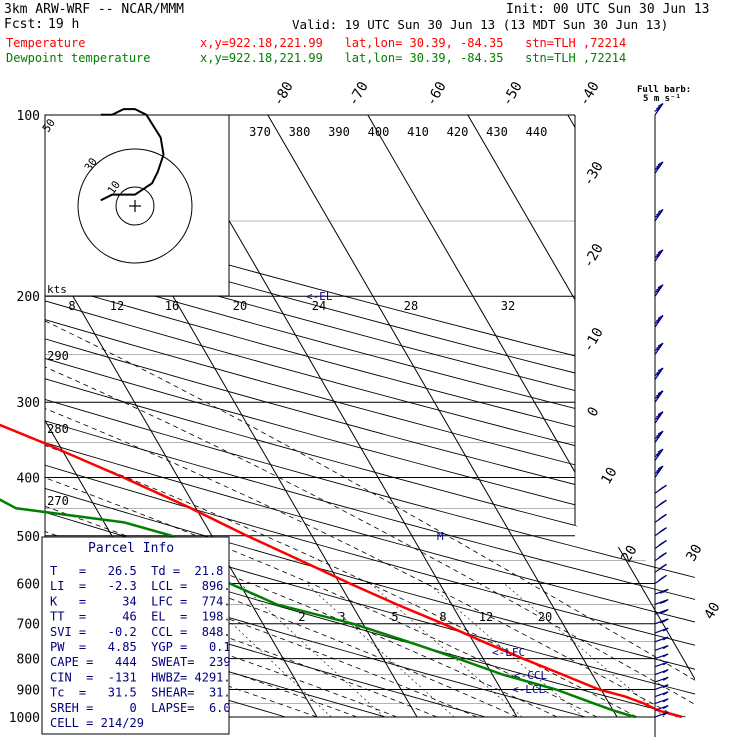 This screenshot has width=740, height=740. I want to click on isotherm-label: -40, so click(589, 94).